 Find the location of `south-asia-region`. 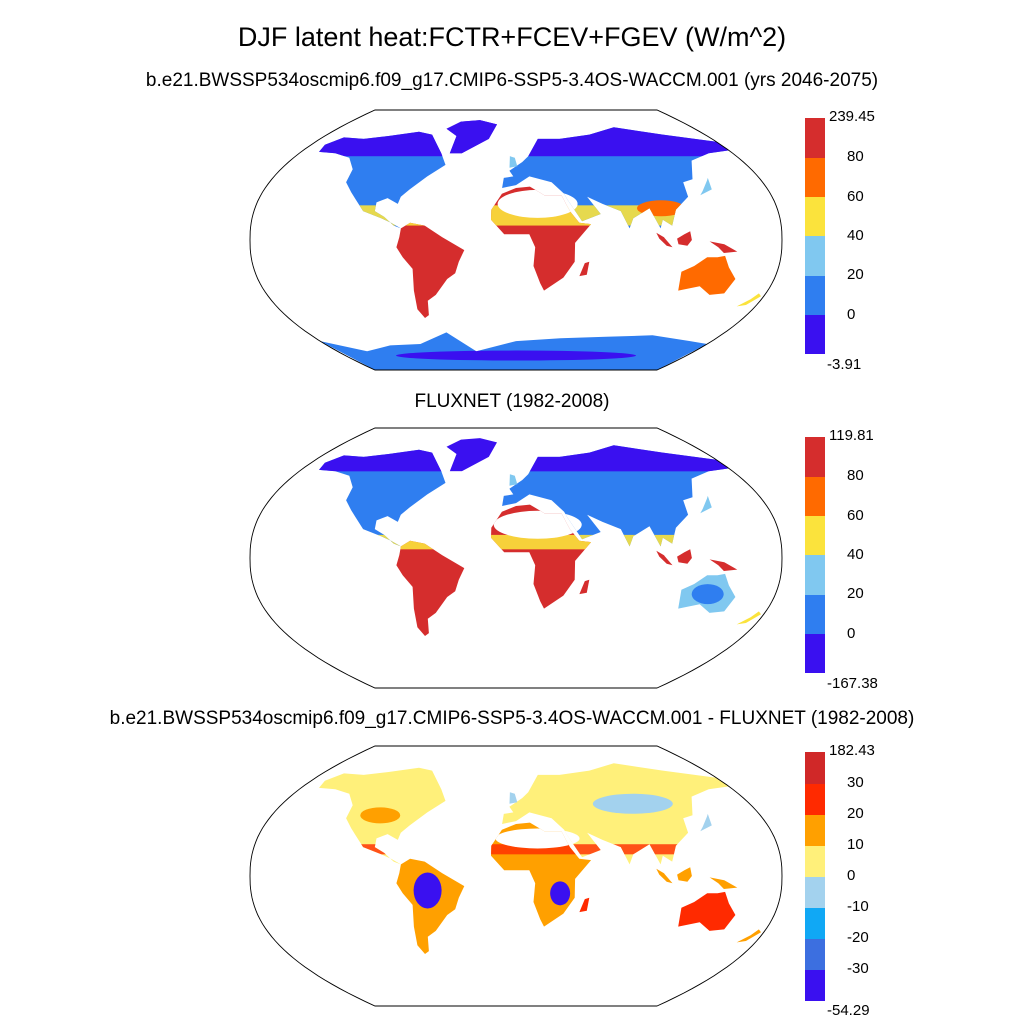

south-asia-region is located at coordinates (661, 208).